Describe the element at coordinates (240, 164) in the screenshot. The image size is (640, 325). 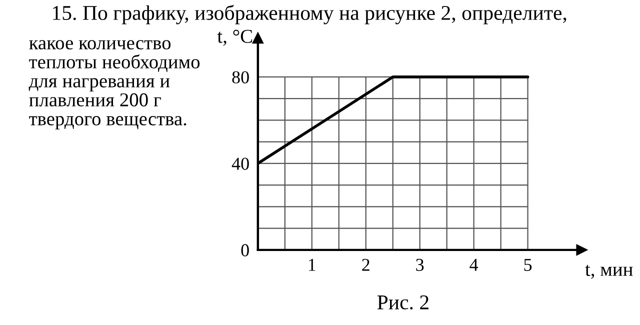
I see `y-tick-label: 40` at that location.